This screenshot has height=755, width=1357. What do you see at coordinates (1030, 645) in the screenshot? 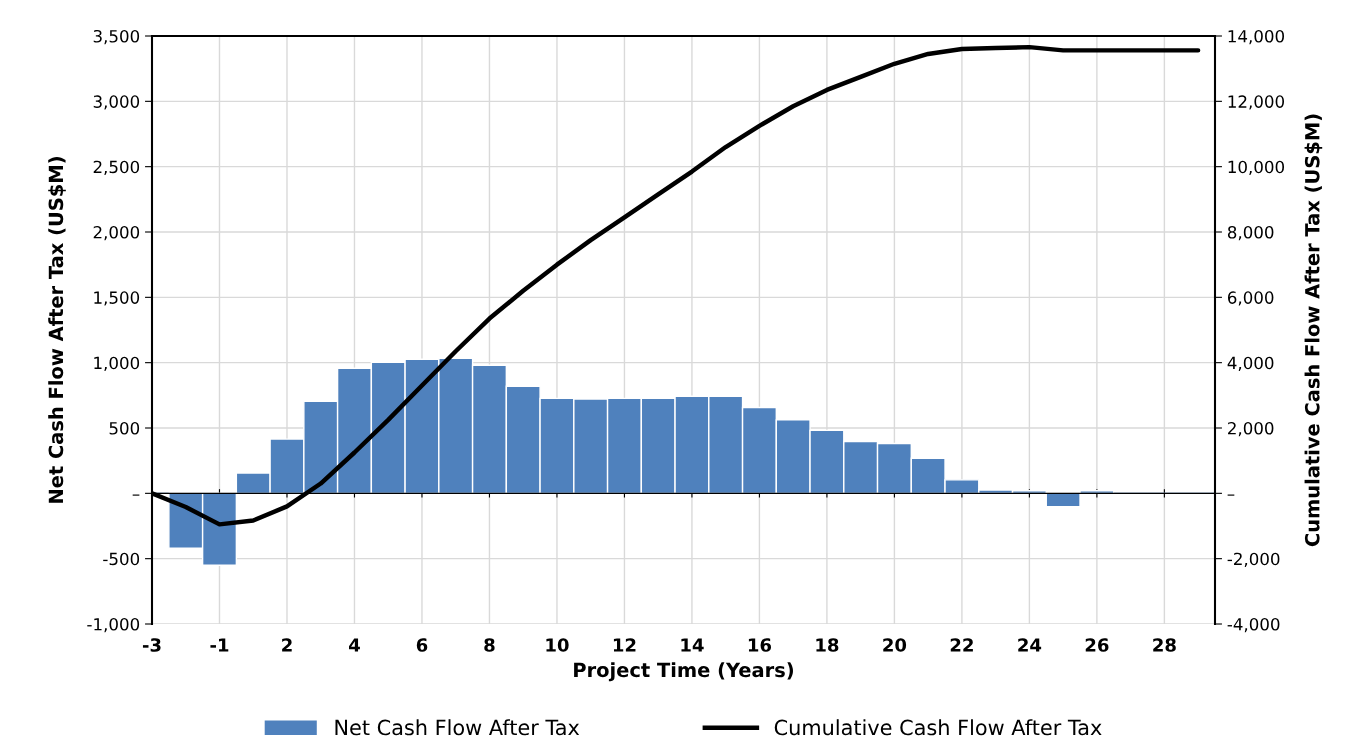
I see `x-tick-label: 24` at bounding box center [1030, 645].